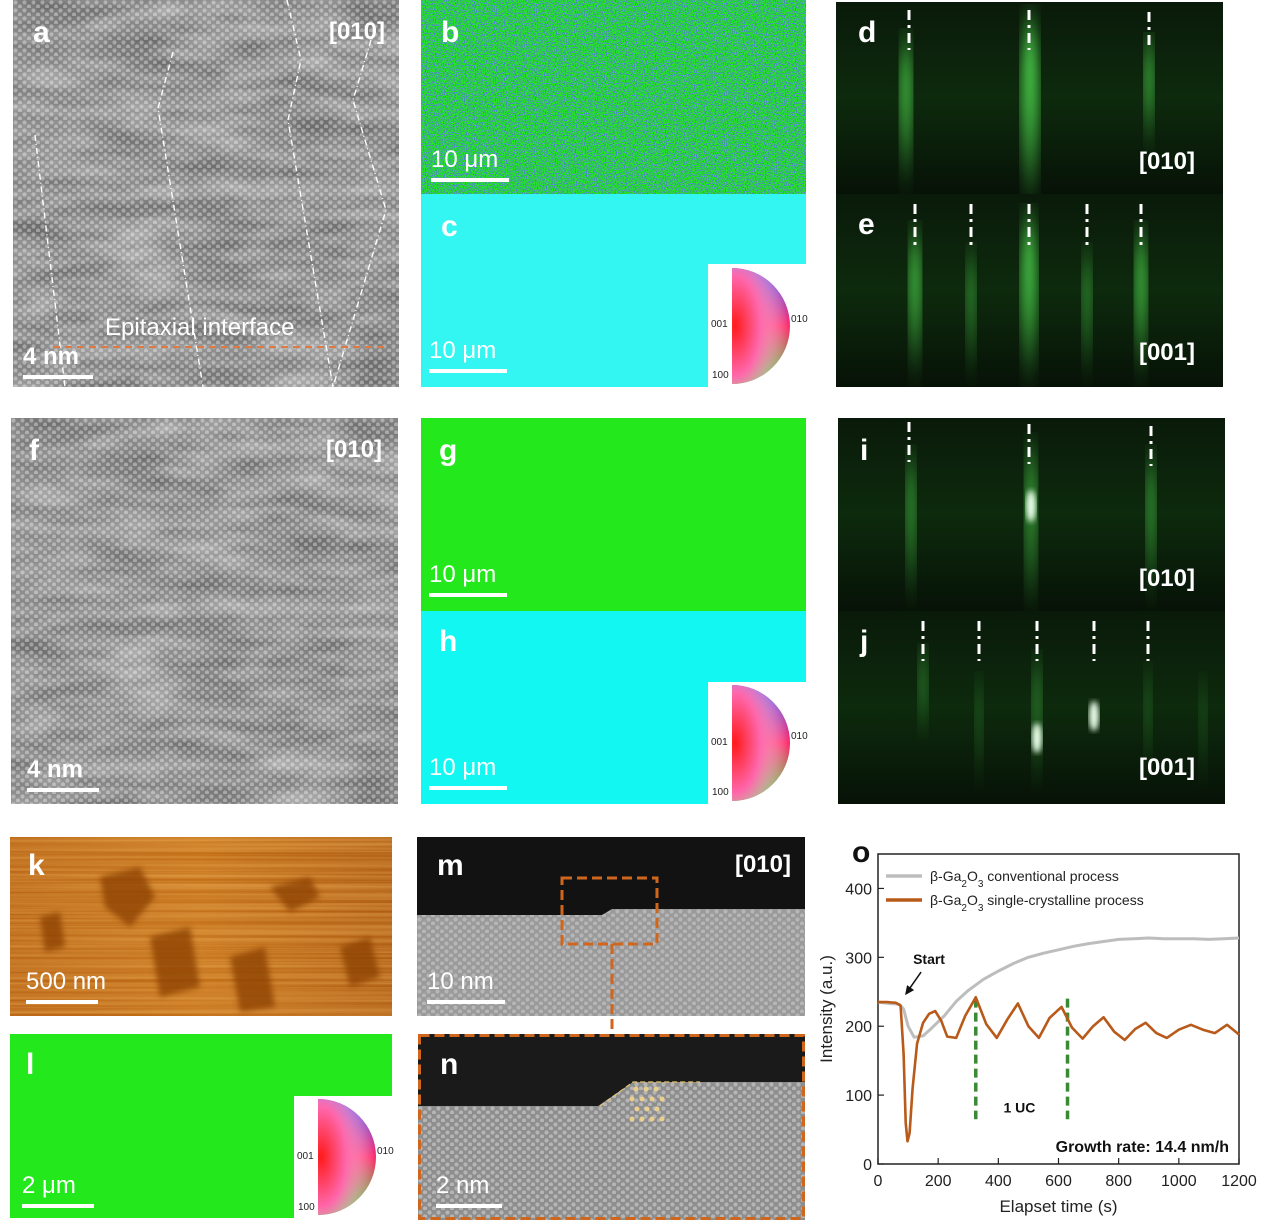  Describe the element at coordinates (1179, 1181) in the screenshot. I see `x-tick-label: 1000` at that location.